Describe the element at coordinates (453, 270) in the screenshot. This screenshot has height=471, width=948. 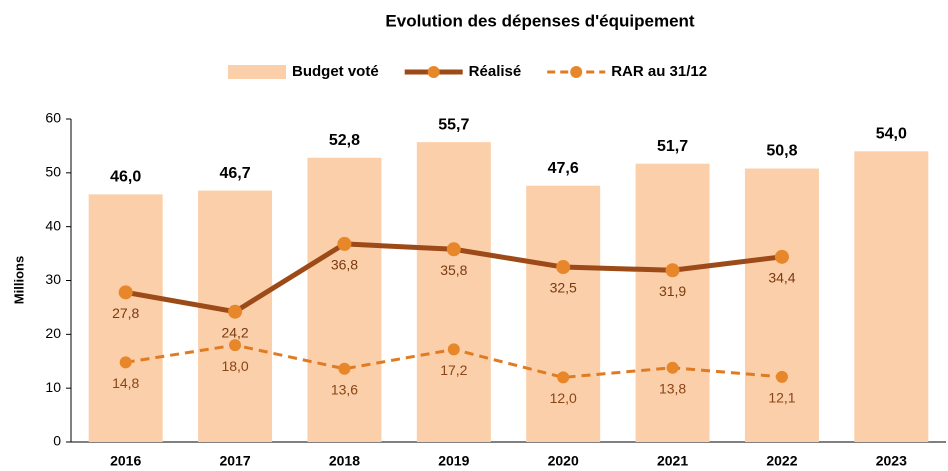
I see `line-value-label: 35,8` at that location.